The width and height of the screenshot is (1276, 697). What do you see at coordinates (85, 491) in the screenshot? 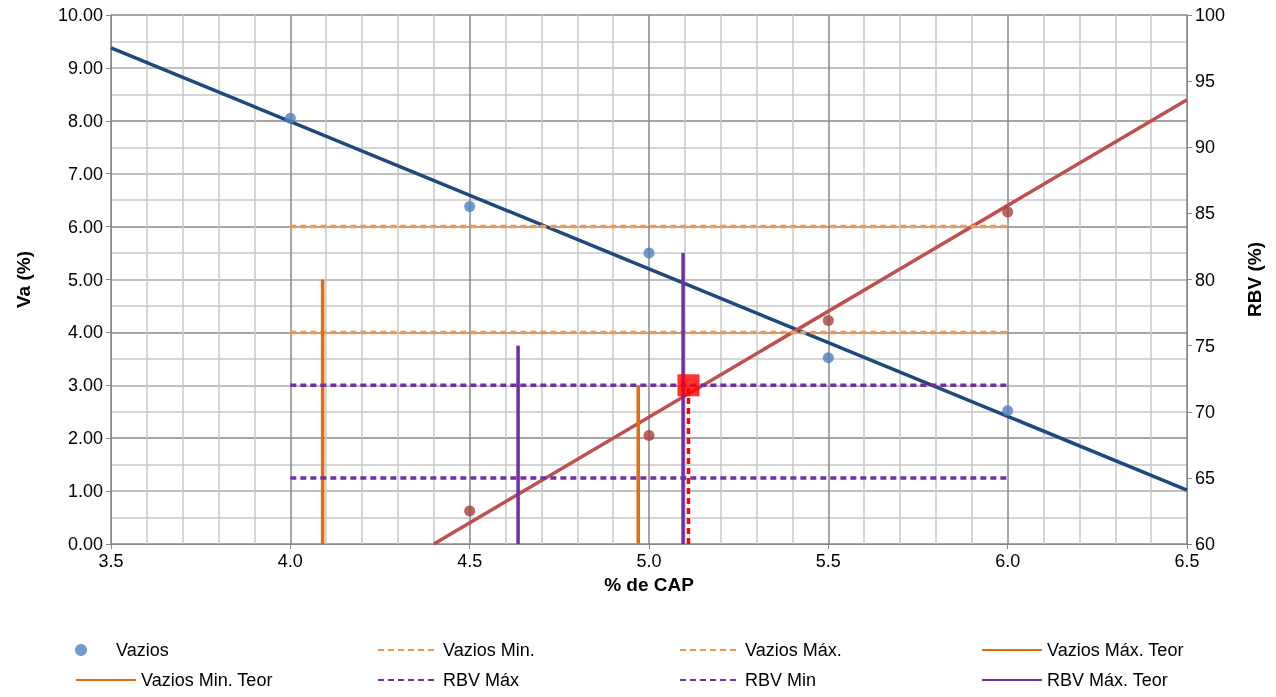
I see `y-tick-label: 1.00` at bounding box center [85, 491].